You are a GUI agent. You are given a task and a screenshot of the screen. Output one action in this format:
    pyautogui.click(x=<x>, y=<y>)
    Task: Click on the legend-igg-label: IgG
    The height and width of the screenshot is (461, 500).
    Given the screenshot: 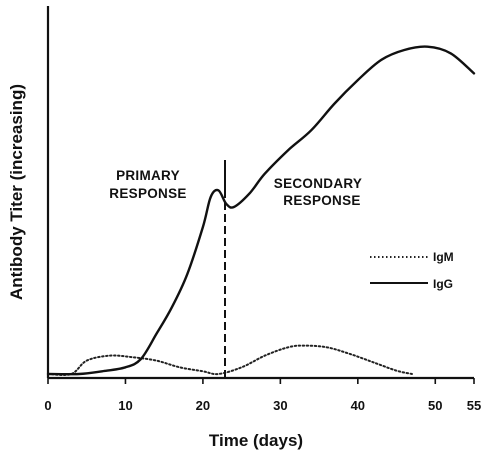 What is the action you would take?
    pyautogui.click(x=443, y=284)
    